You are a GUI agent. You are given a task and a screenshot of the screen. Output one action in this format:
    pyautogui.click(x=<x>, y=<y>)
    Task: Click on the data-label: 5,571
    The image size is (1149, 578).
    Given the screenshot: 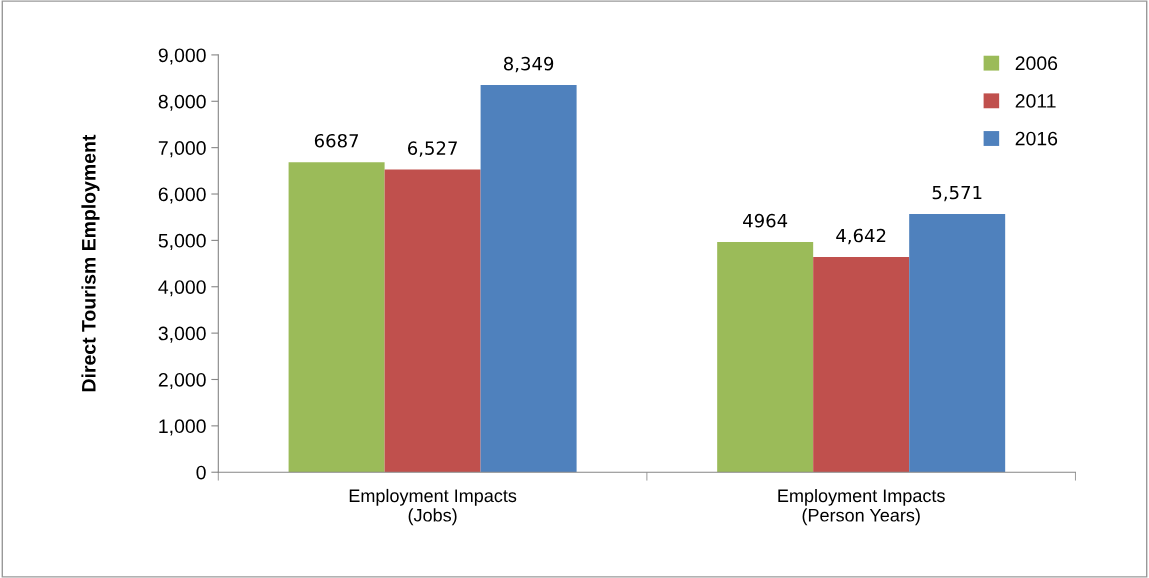 What is the action you would take?
    pyautogui.click(x=957, y=193)
    